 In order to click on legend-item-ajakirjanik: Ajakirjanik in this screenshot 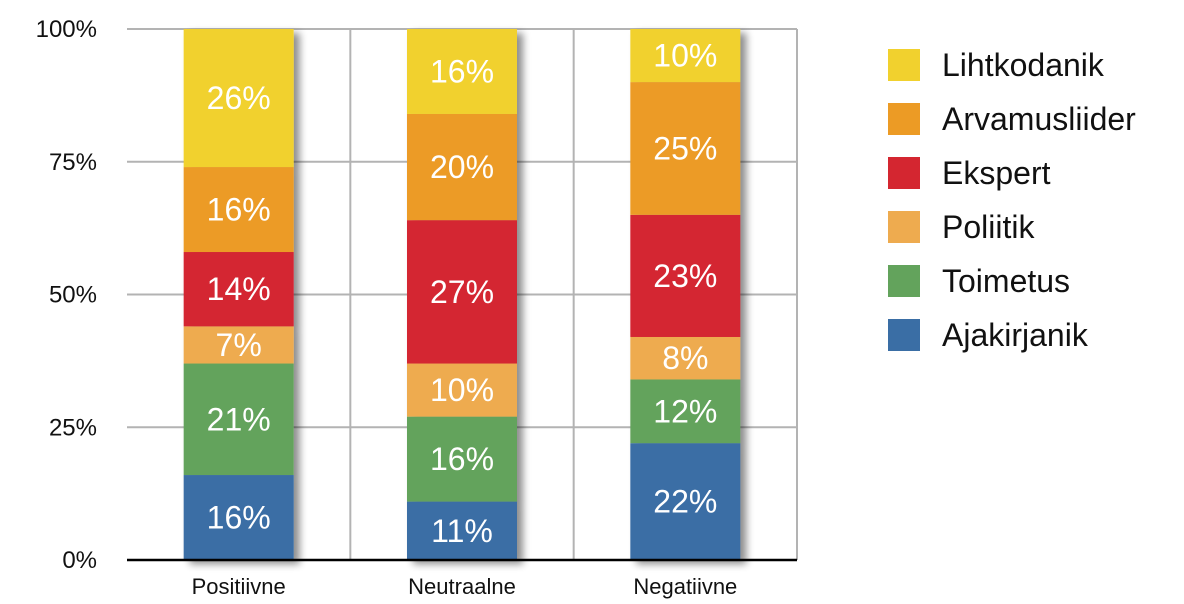, I will do `click(1012, 335)`.